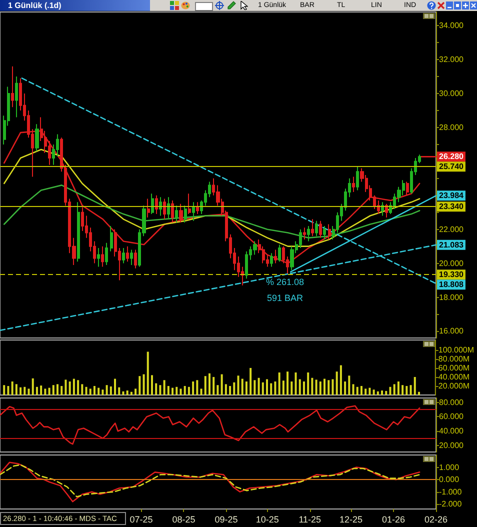 This screenshot has width=477, height=527. I want to click on chart-title: 1 Günlük (.1d), so click(35, 5).